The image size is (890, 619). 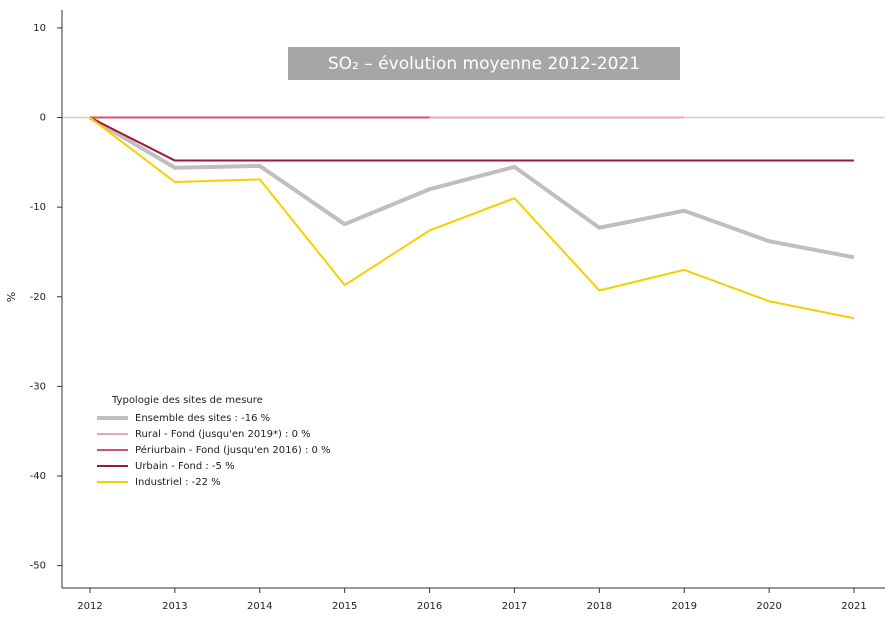 I want to click on x-tick-label: 2013, so click(x=174, y=606).